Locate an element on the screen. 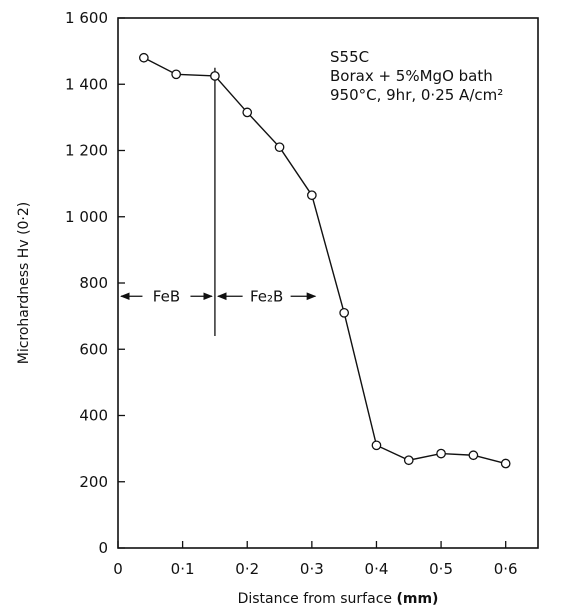 Image resolution: width=565 pixels, height=610 pixels. x-tick-label: 0 is located at coordinates (118, 569).